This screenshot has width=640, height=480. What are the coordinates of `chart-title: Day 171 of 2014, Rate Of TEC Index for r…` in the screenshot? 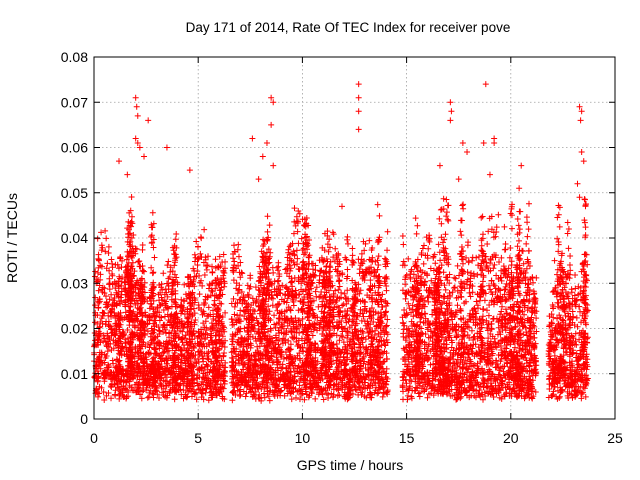 It's located at (348, 27).